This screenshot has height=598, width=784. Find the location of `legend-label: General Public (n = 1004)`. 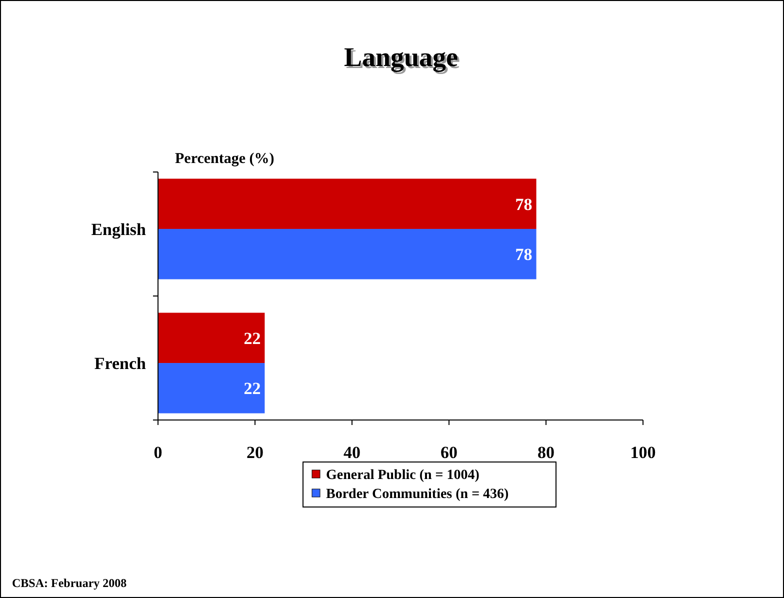

legend-label: General Public (n = 1004) is located at coordinates (403, 475).